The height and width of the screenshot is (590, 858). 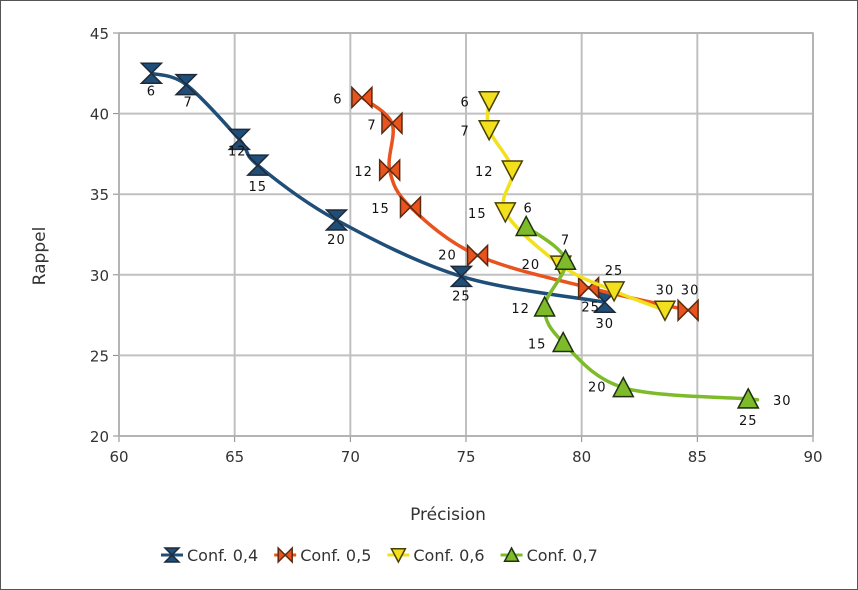 What do you see at coordinates (562, 555) in the screenshot?
I see `legend-label: Conf. 0,7` at bounding box center [562, 555].